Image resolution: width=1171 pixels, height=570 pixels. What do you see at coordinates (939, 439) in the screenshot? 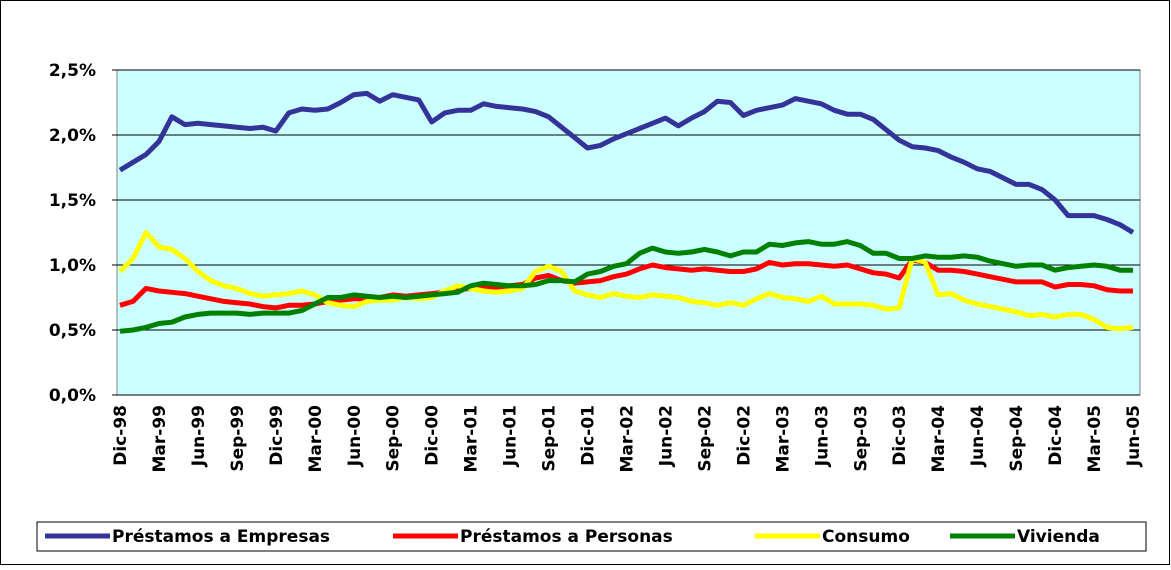
I see `x-tick-label: Mar-04` at bounding box center [939, 439].